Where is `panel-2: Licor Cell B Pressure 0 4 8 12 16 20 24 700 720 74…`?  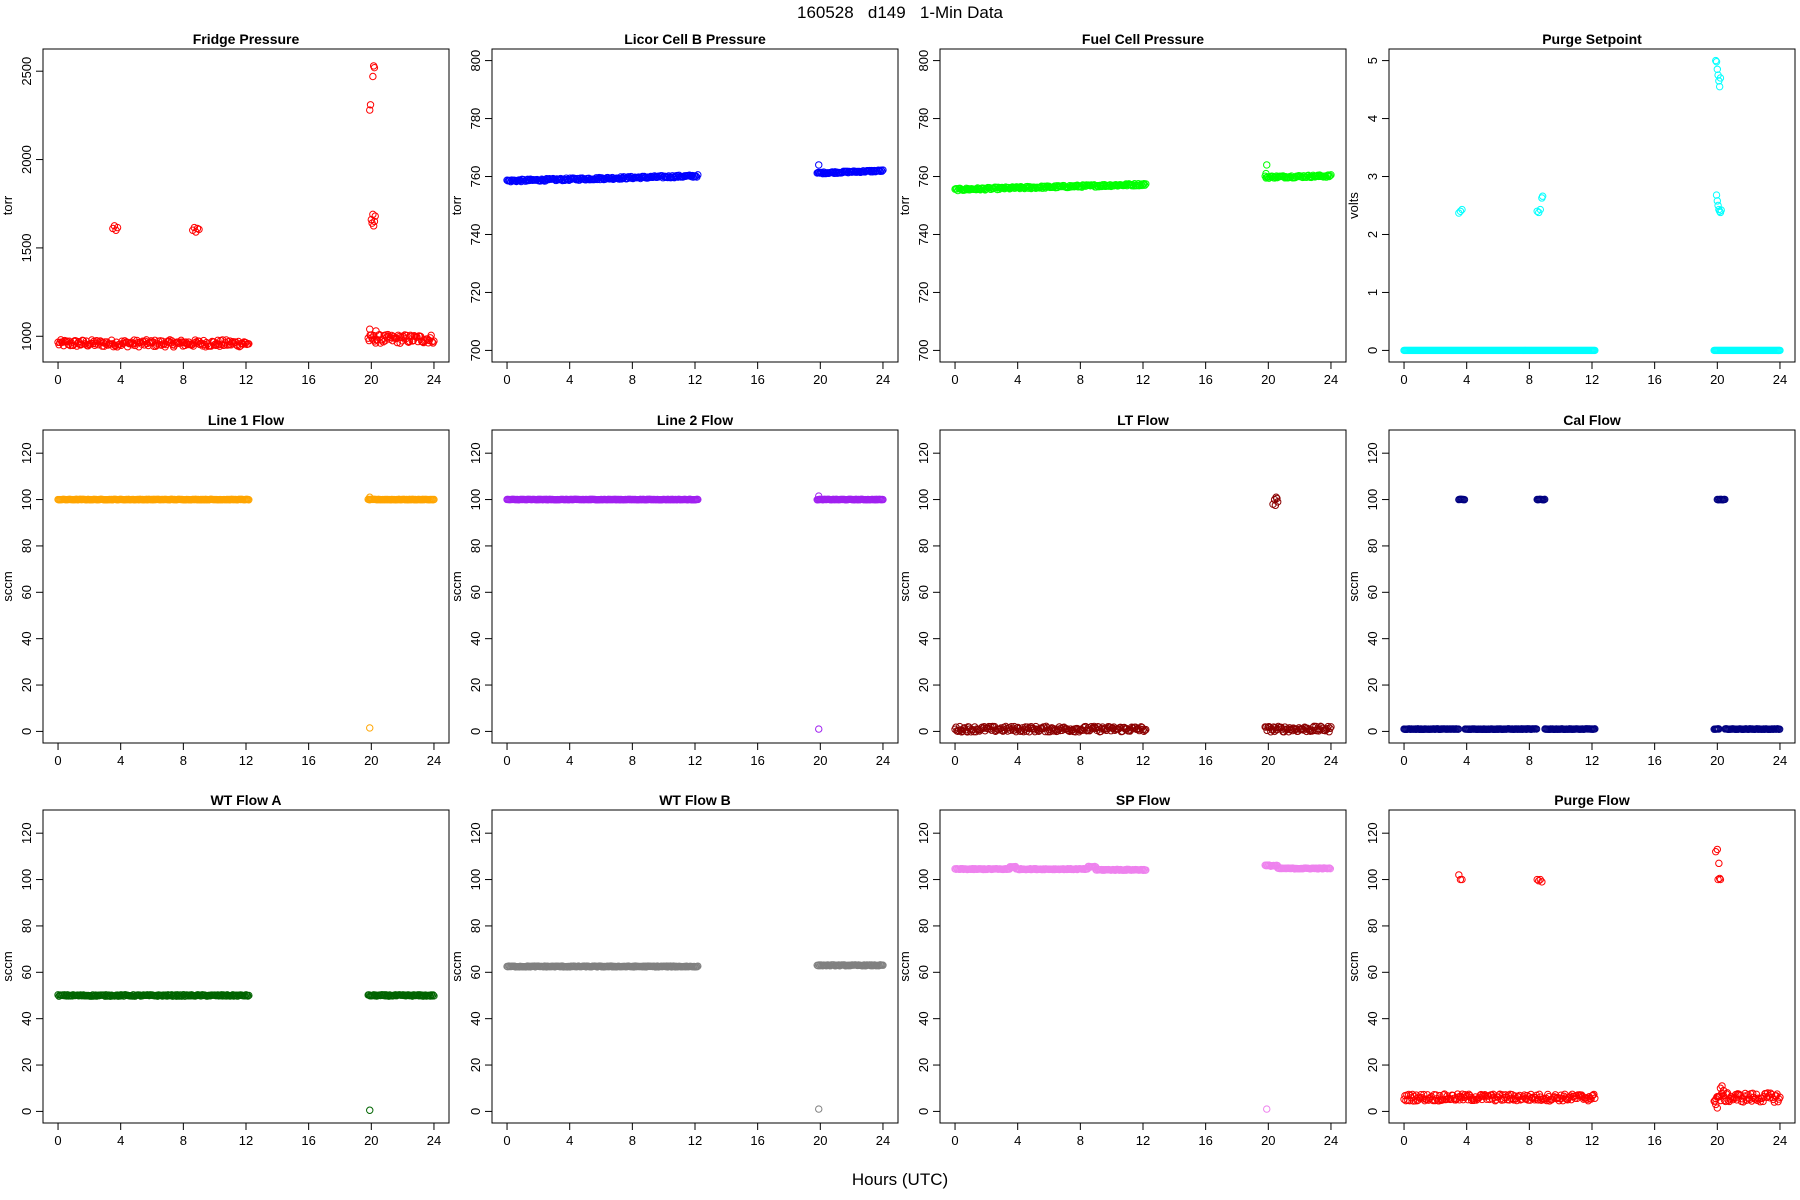 panel-2: Licor Cell B Pressure 0 4 8 12 16 20 24 700 720 74… is located at coordinates (674, 209).